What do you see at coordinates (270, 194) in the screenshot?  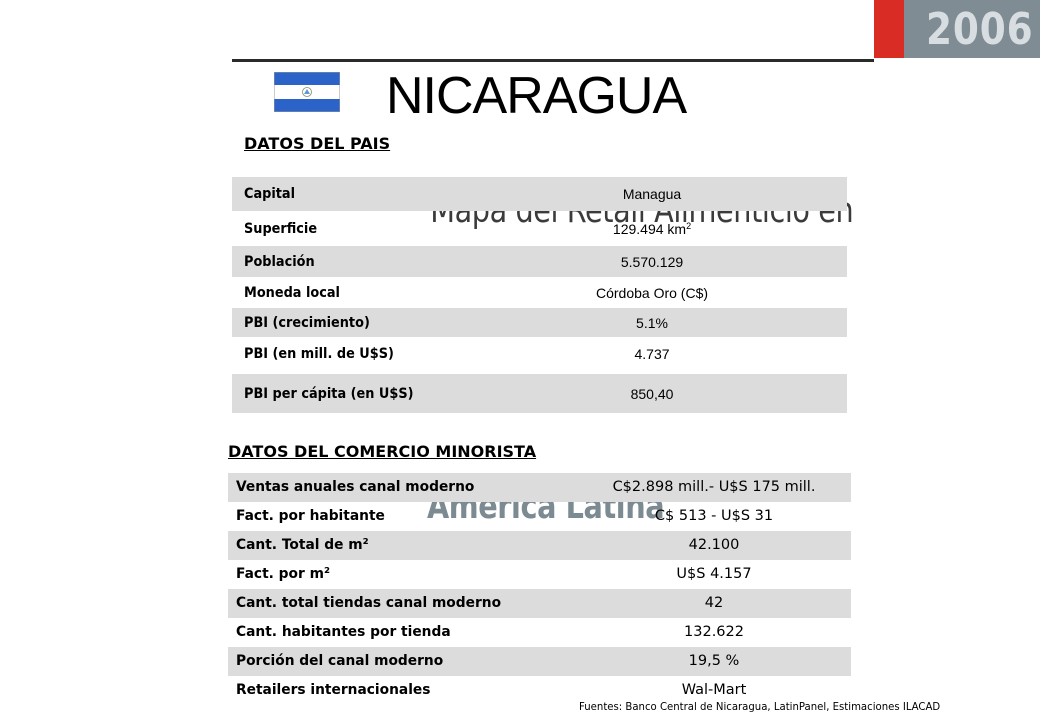 I see `country-row-label: Capital` at bounding box center [270, 194].